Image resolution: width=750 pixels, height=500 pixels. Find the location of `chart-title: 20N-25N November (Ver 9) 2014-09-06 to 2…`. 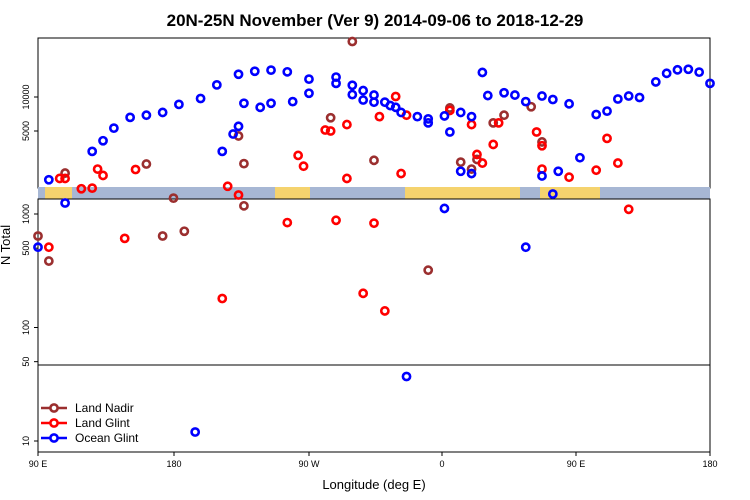

chart-title: 20N-25N November (Ver 9) 2014-09-06 to 2… is located at coordinates (375, 20).